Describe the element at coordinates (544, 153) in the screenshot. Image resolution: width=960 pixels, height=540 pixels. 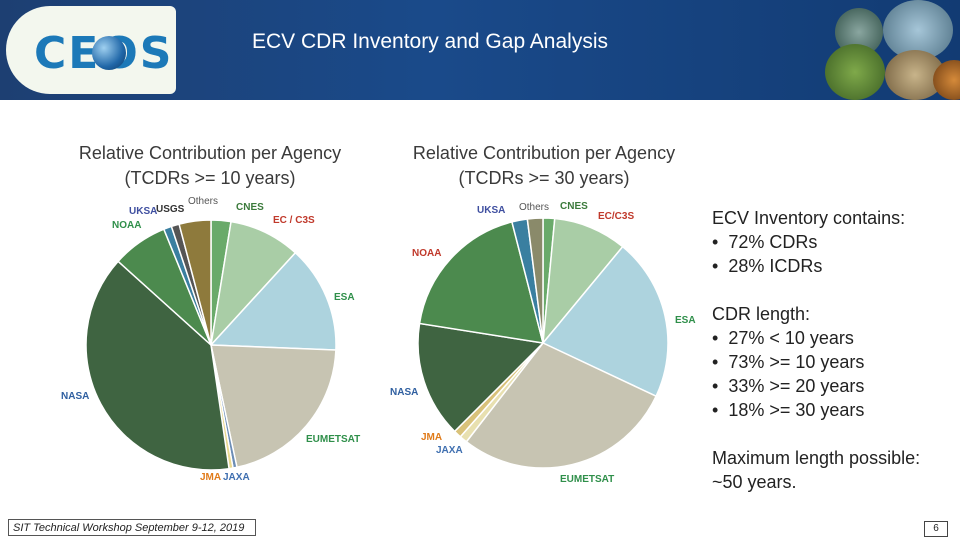
I see `chart2-title-line1: Relative Contribution per Agency` at that location.